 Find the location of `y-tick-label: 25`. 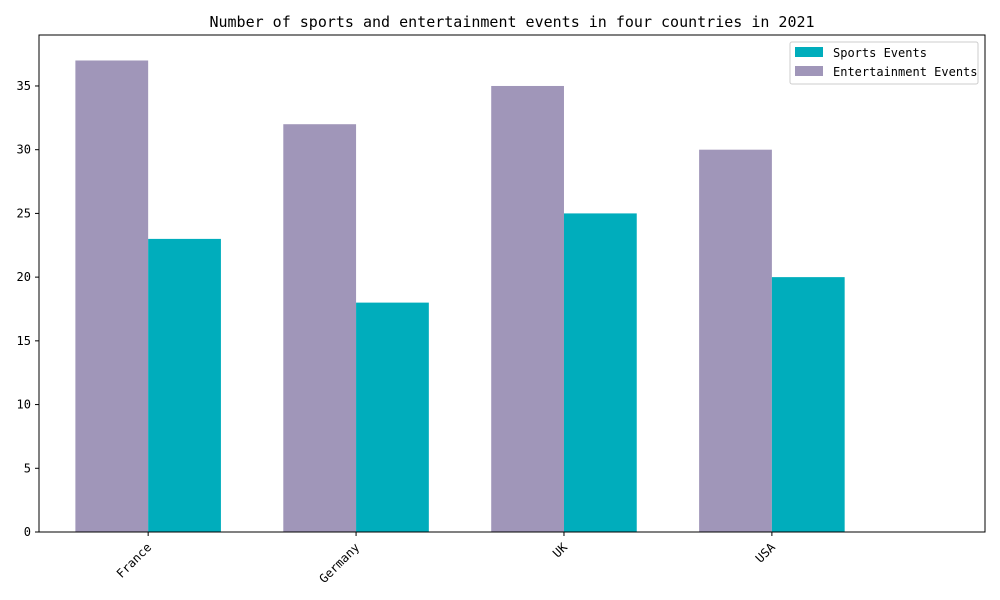

y-tick-label: 25 is located at coordinates (24, 213).